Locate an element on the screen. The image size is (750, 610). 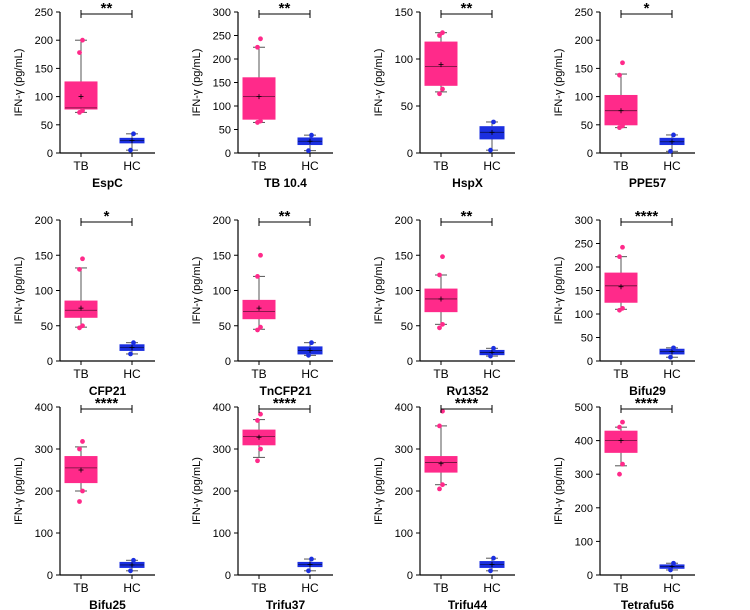
panel-title: EspC is located at coordinates (107, 183).